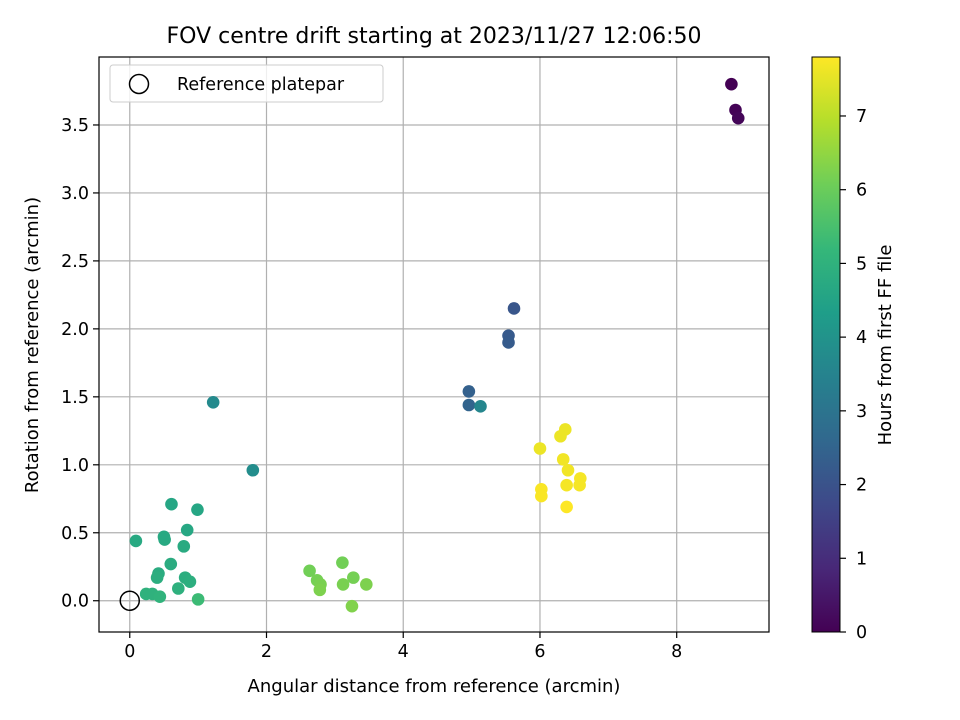 The image size is (960, 720). I want to click on colorbar-tick-label-1: 1, so click(861, 559).